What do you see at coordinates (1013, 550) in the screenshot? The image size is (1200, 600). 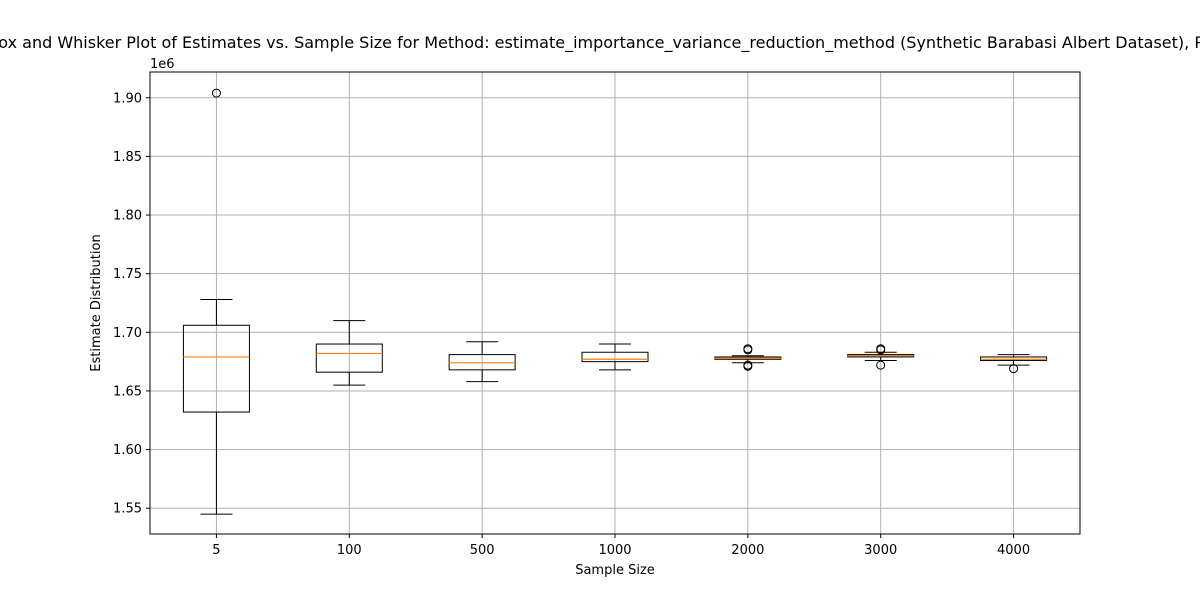 I see `x-tick-label: 4000` at bounding box center [1013, 550].